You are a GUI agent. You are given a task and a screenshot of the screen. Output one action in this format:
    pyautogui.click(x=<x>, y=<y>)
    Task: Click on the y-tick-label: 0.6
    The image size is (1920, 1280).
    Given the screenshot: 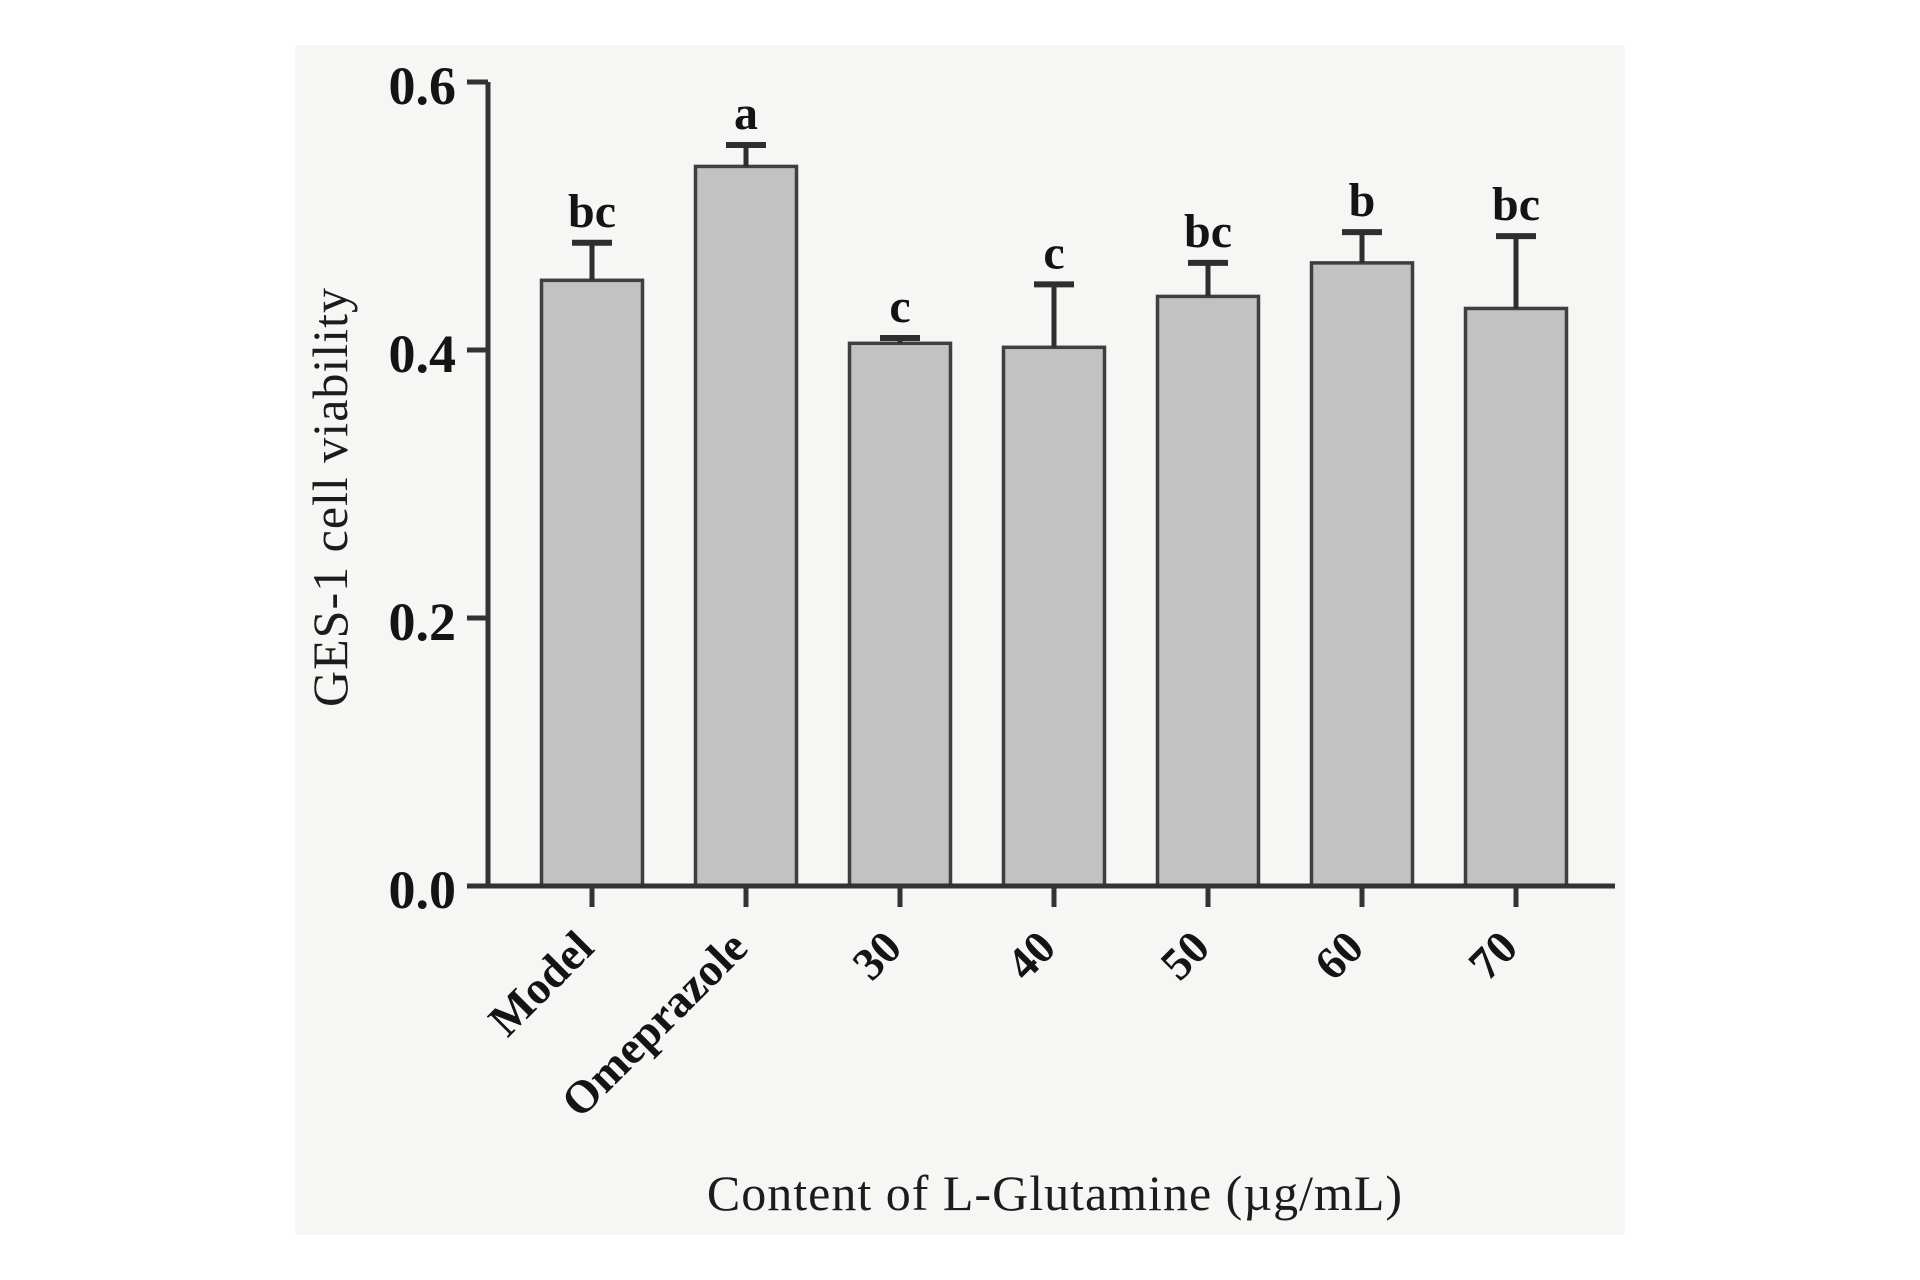 What is the action you would take?
    pyautogui.click(x=423, y=86)
    